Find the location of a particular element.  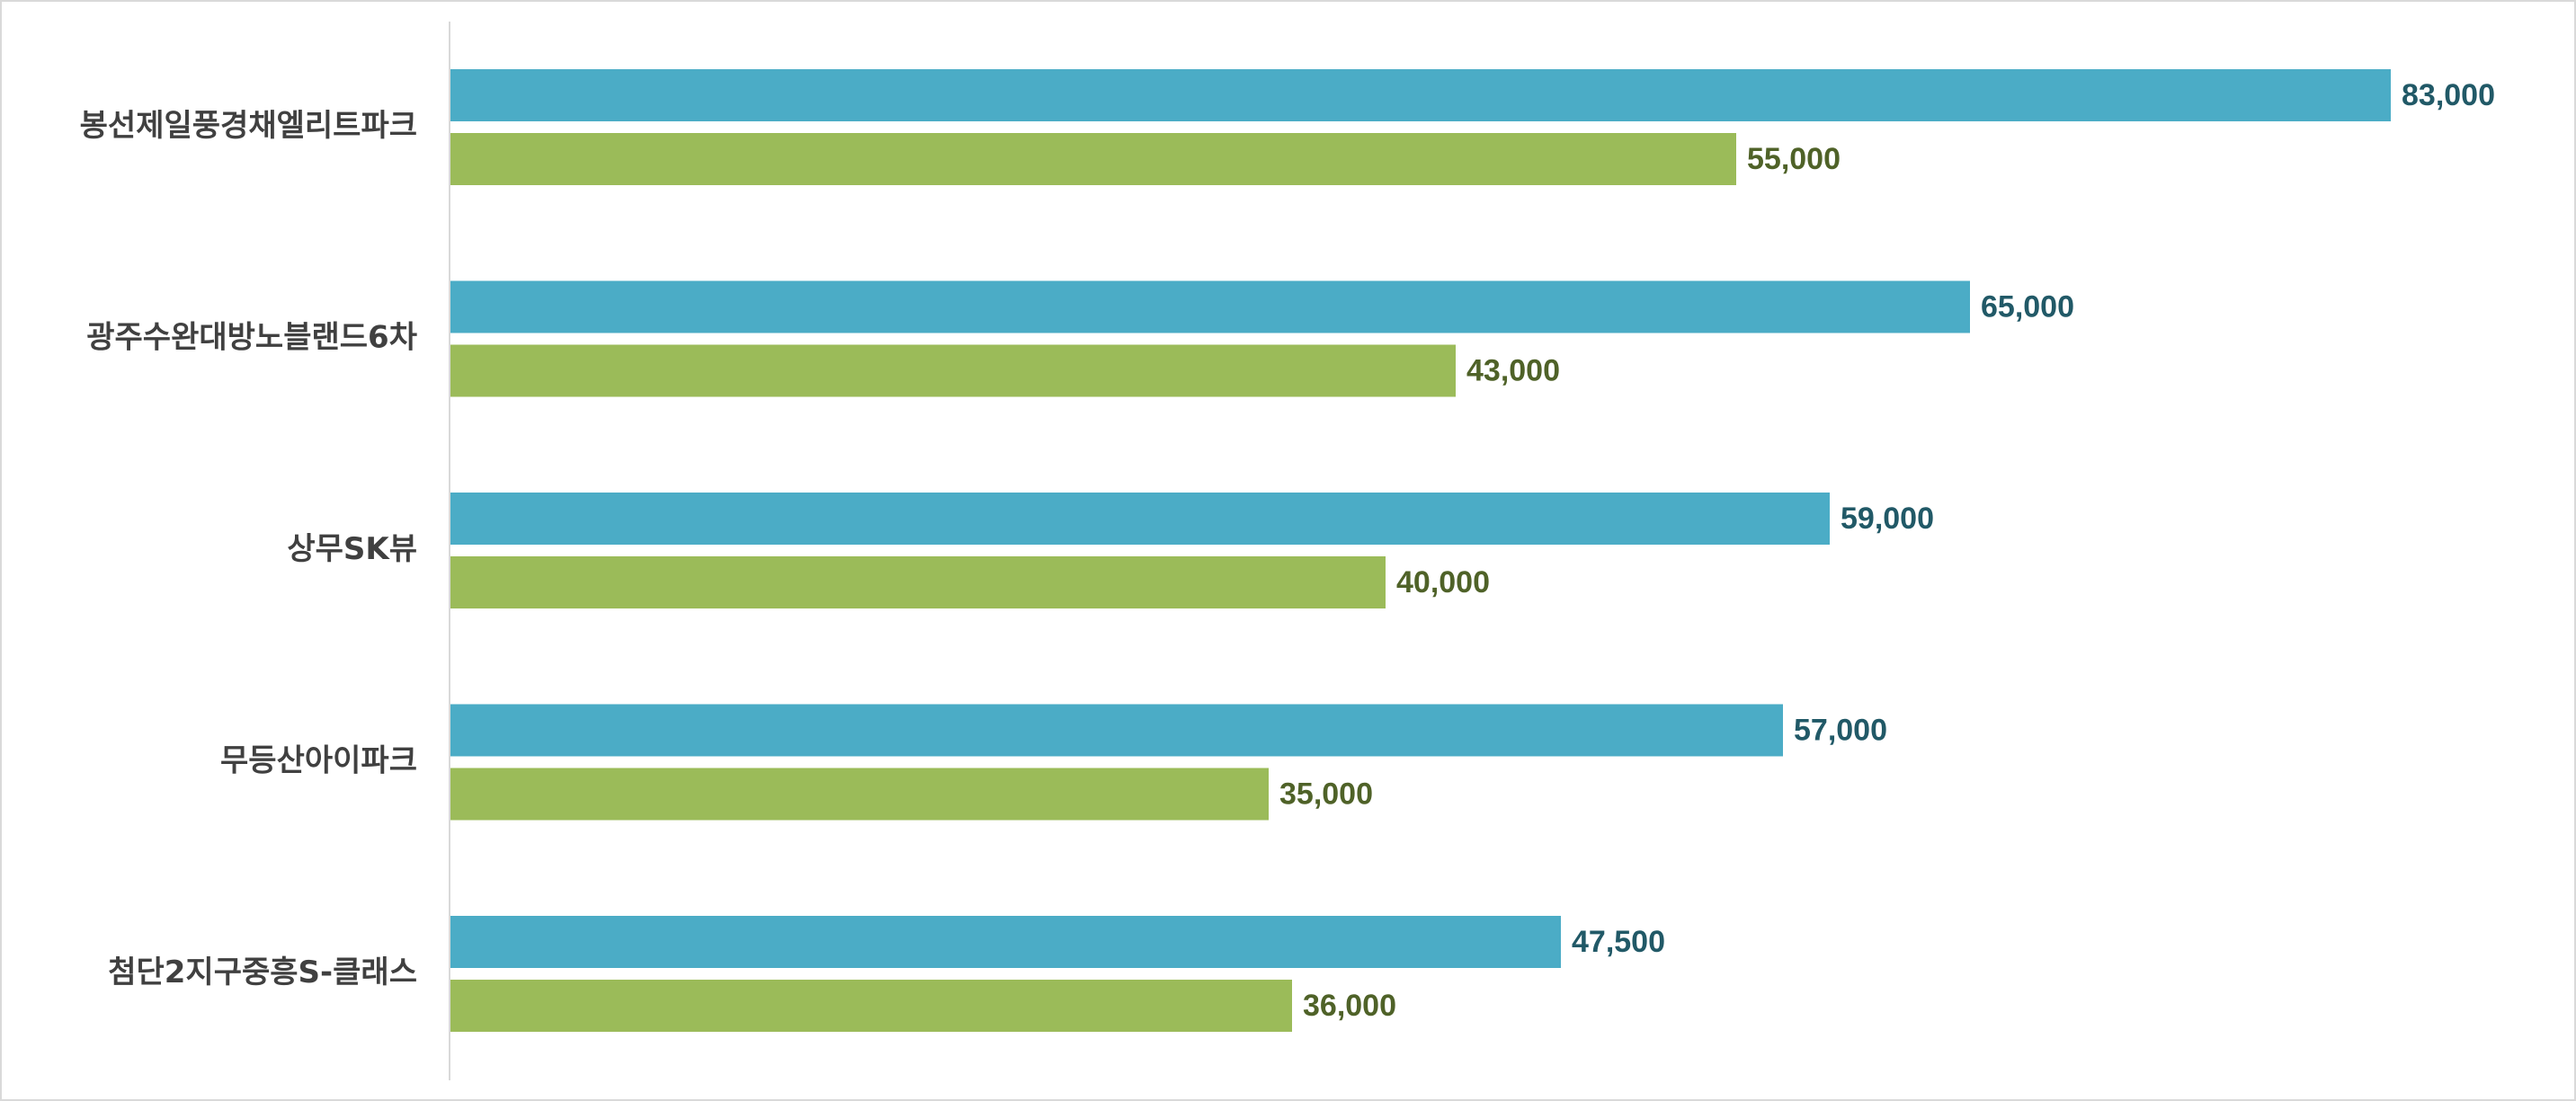

category-label: 무등산아이파크 is located at coordinates (318, 761).